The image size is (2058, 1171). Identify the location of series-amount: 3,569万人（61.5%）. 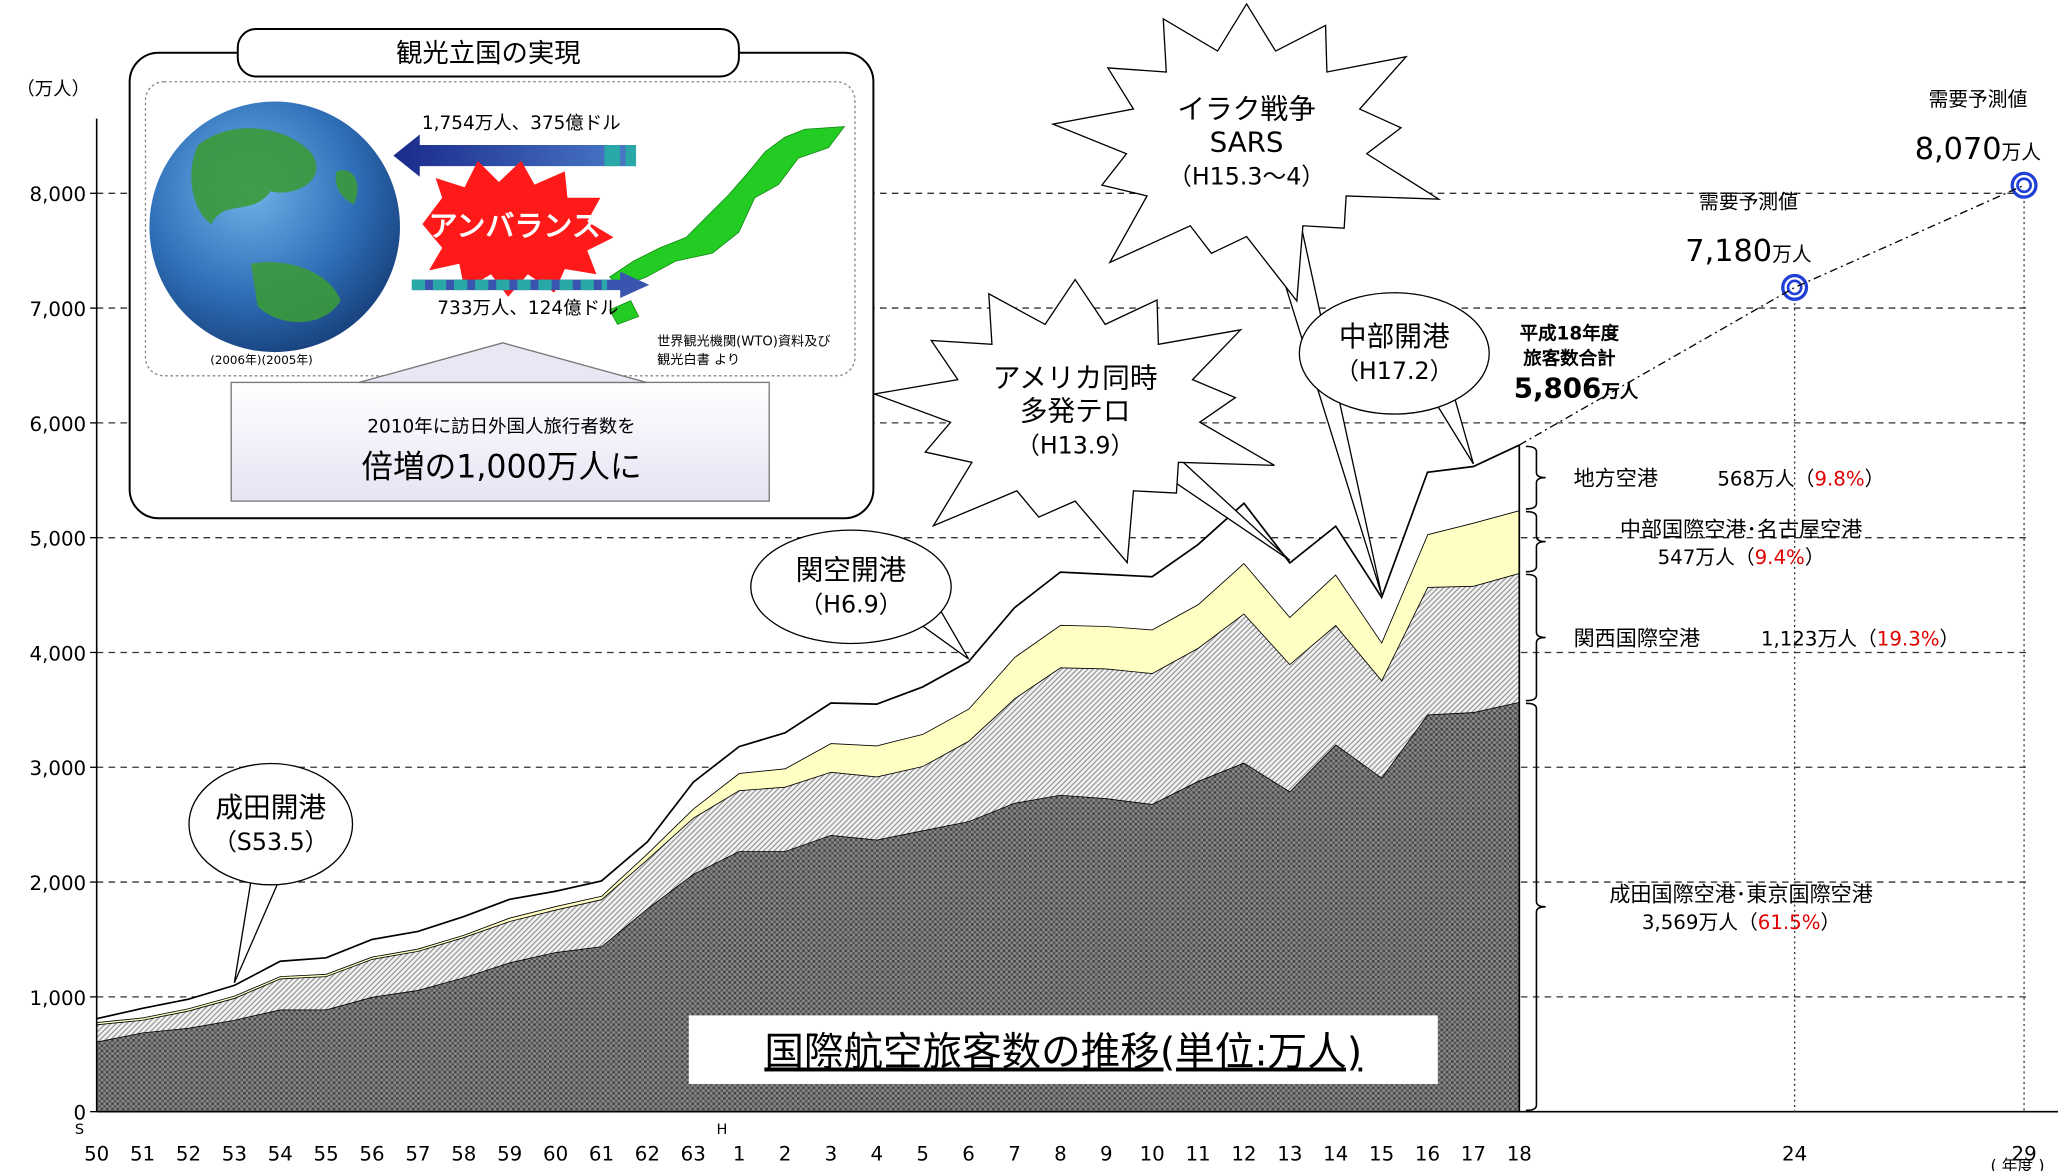
(1741, 922).